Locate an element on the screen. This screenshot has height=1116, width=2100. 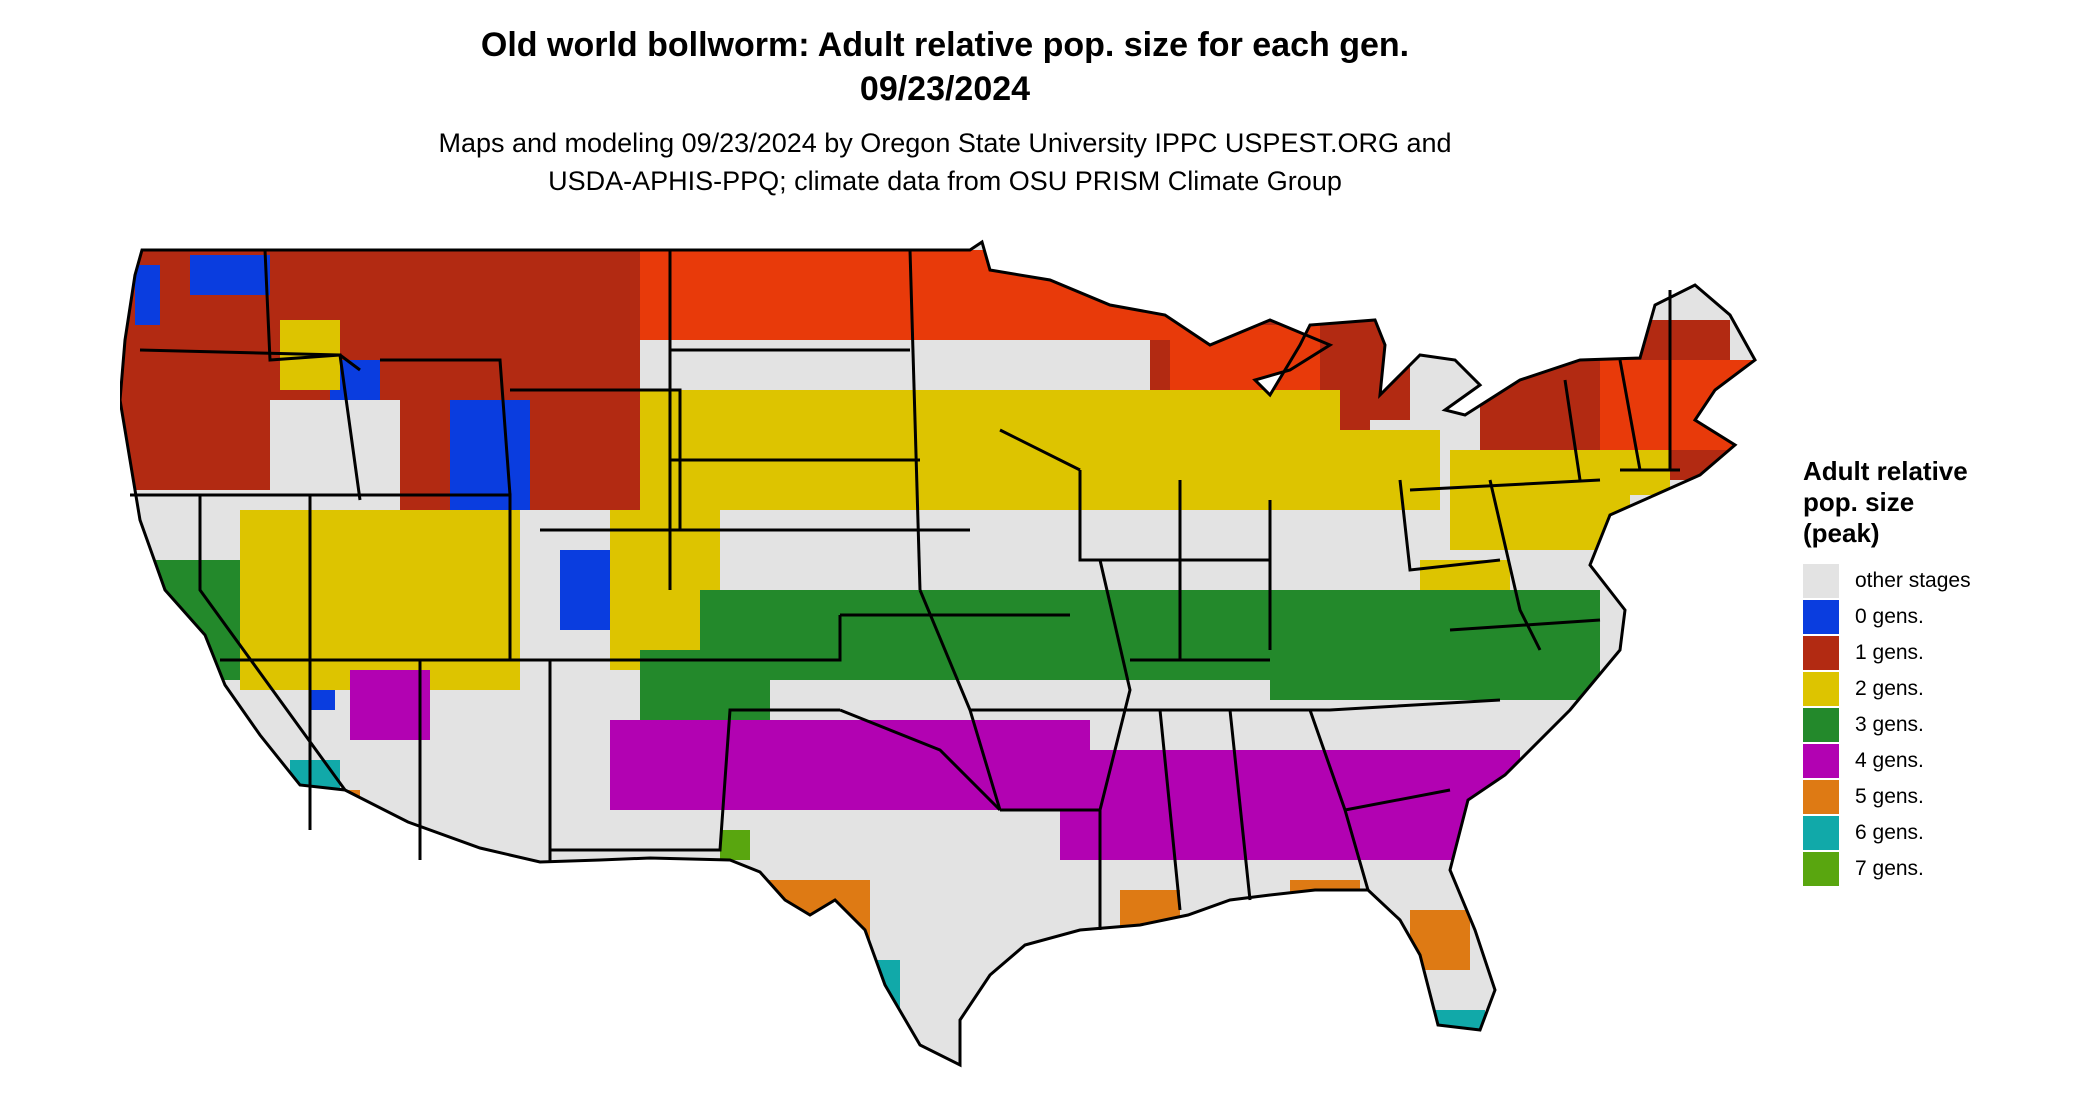
legend-item-7-gens: 7 gens. is located at coordinates (1948, 869).